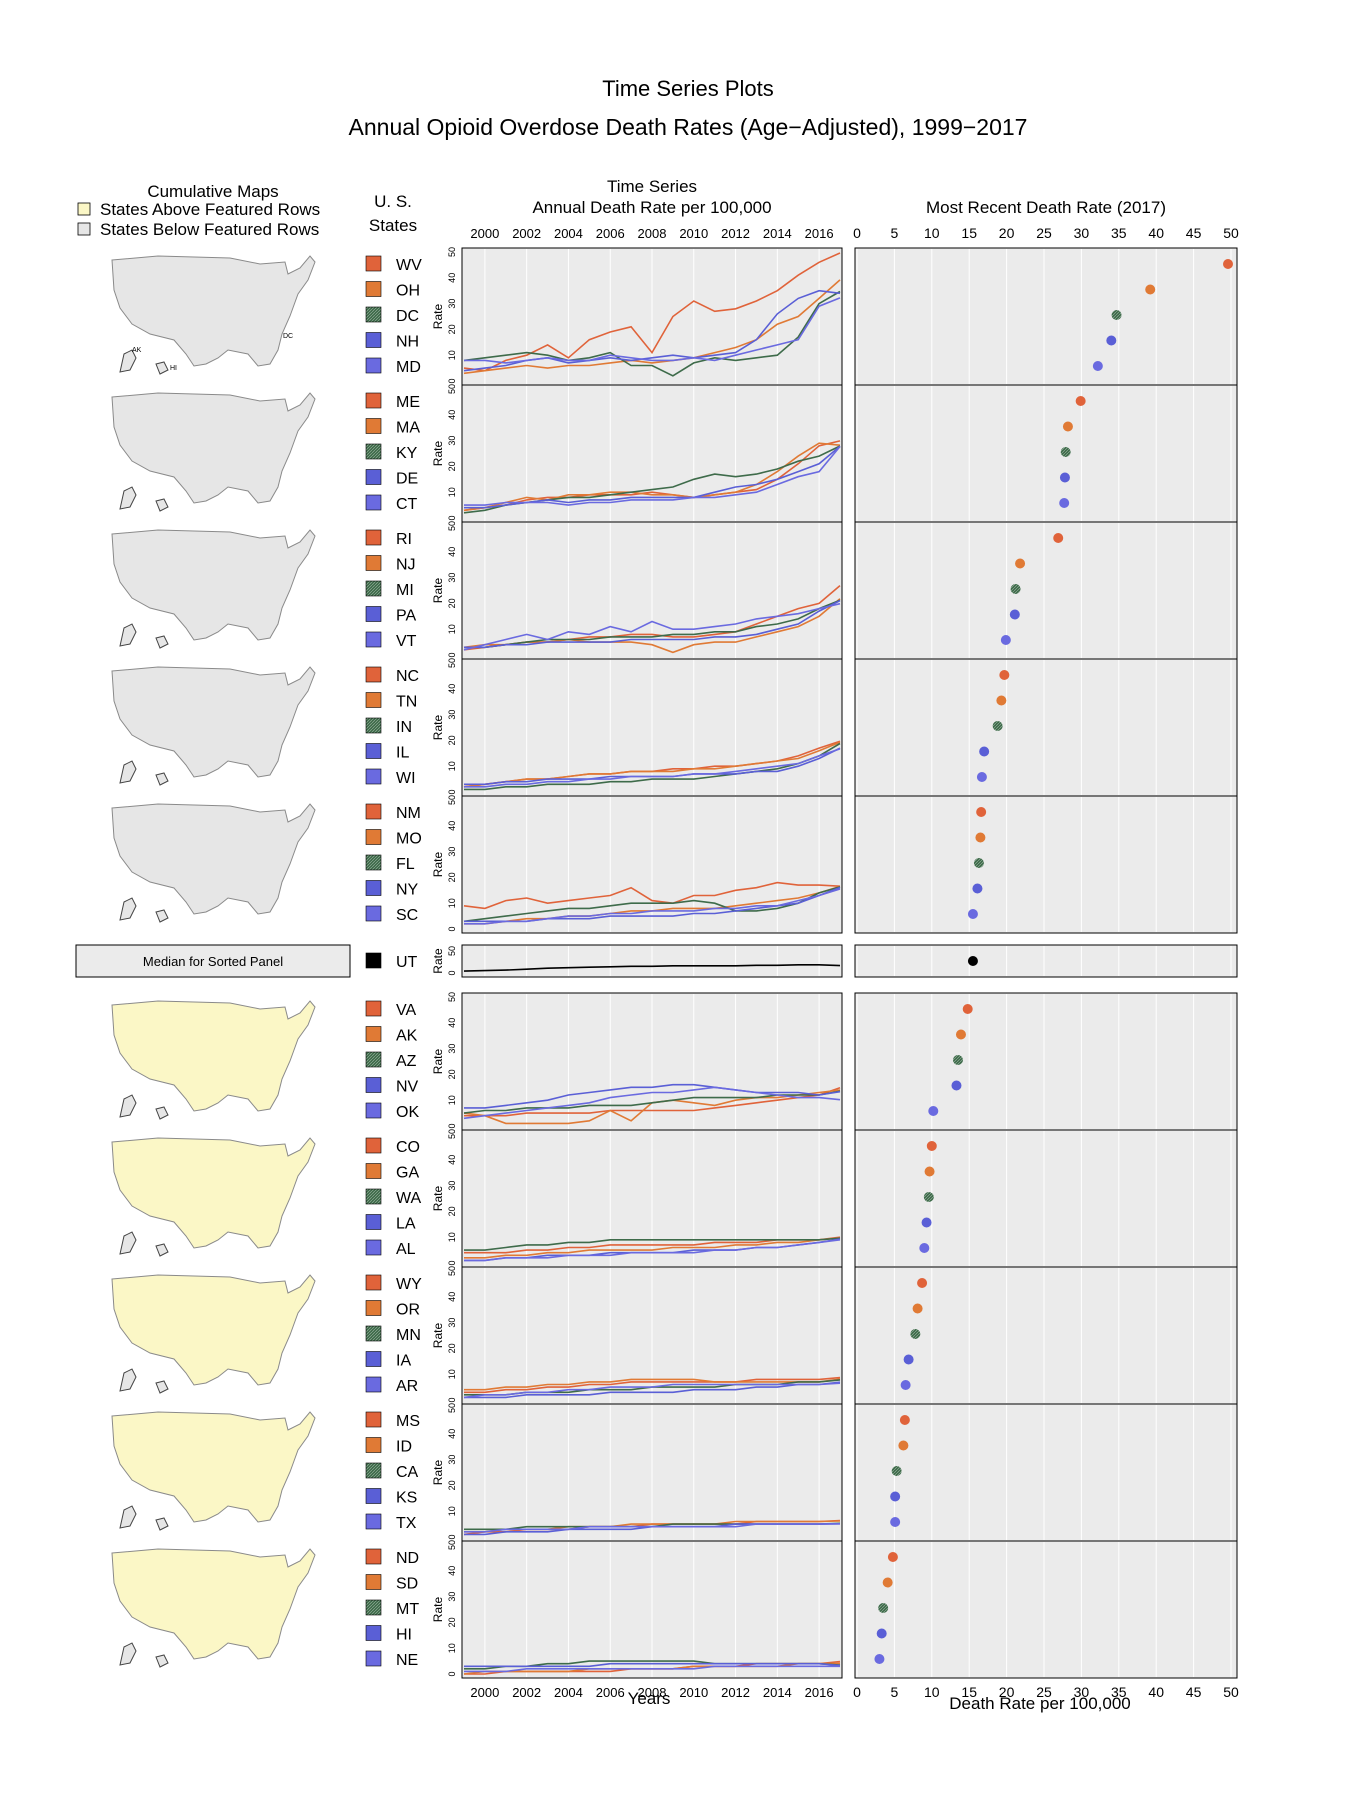 The height and width of the screenshot is (1805, 1350). I want to click on ts-top-tick-2012: 2012, so click(735, 233).